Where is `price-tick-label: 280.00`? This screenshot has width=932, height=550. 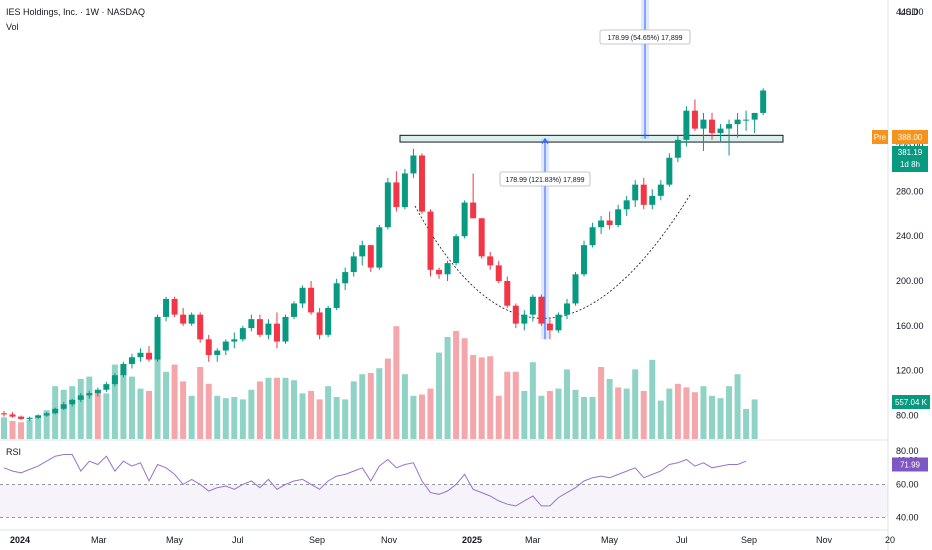 price-tick-label: 280.00 is located at coordinates (910, 191).